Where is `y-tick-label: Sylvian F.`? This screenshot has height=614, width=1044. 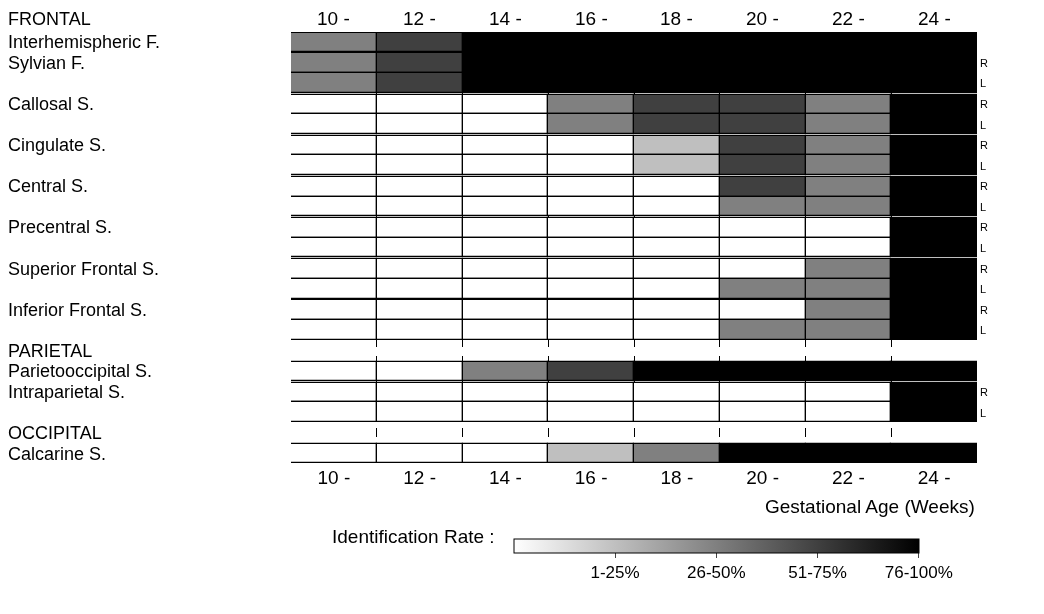
y-tick-label: Sylvian F. is located at coordinates (47, 63).